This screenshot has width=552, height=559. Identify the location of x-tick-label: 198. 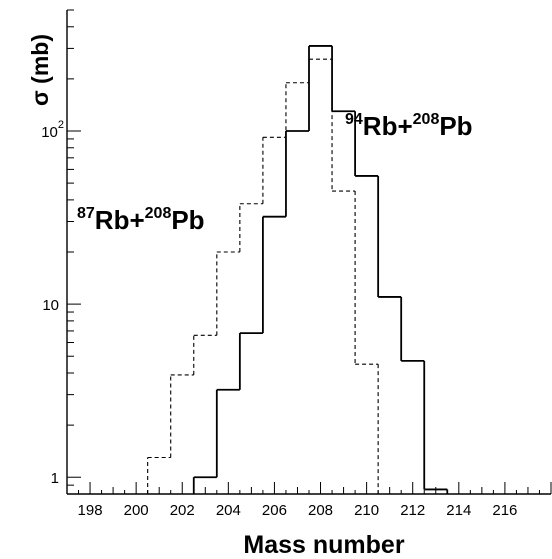
(90, 510).